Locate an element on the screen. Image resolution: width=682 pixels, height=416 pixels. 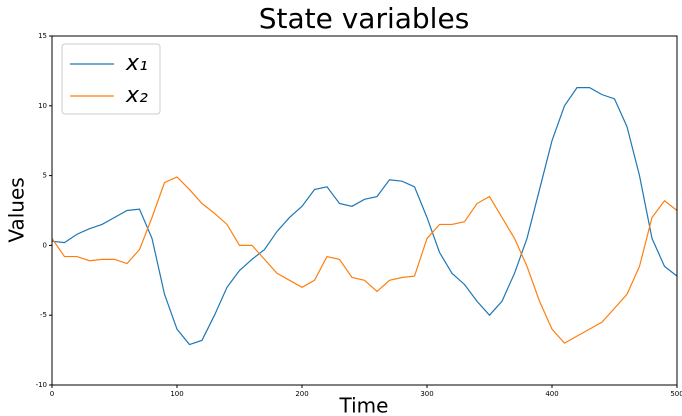
y-tick-label: 0 is located at coordinates (45, 245).